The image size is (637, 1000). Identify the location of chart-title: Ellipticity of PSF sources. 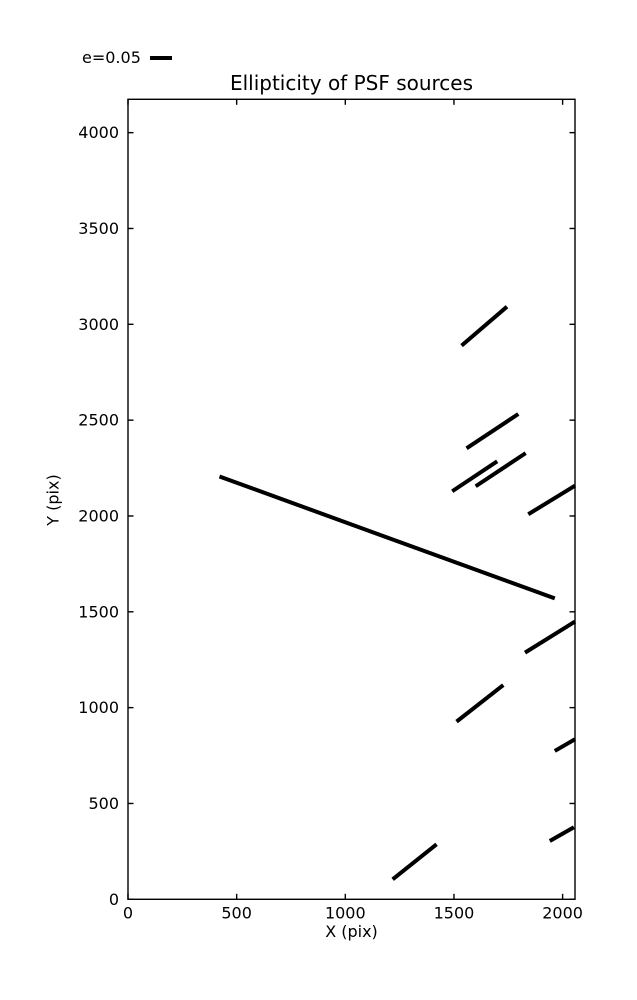
(351, 83).